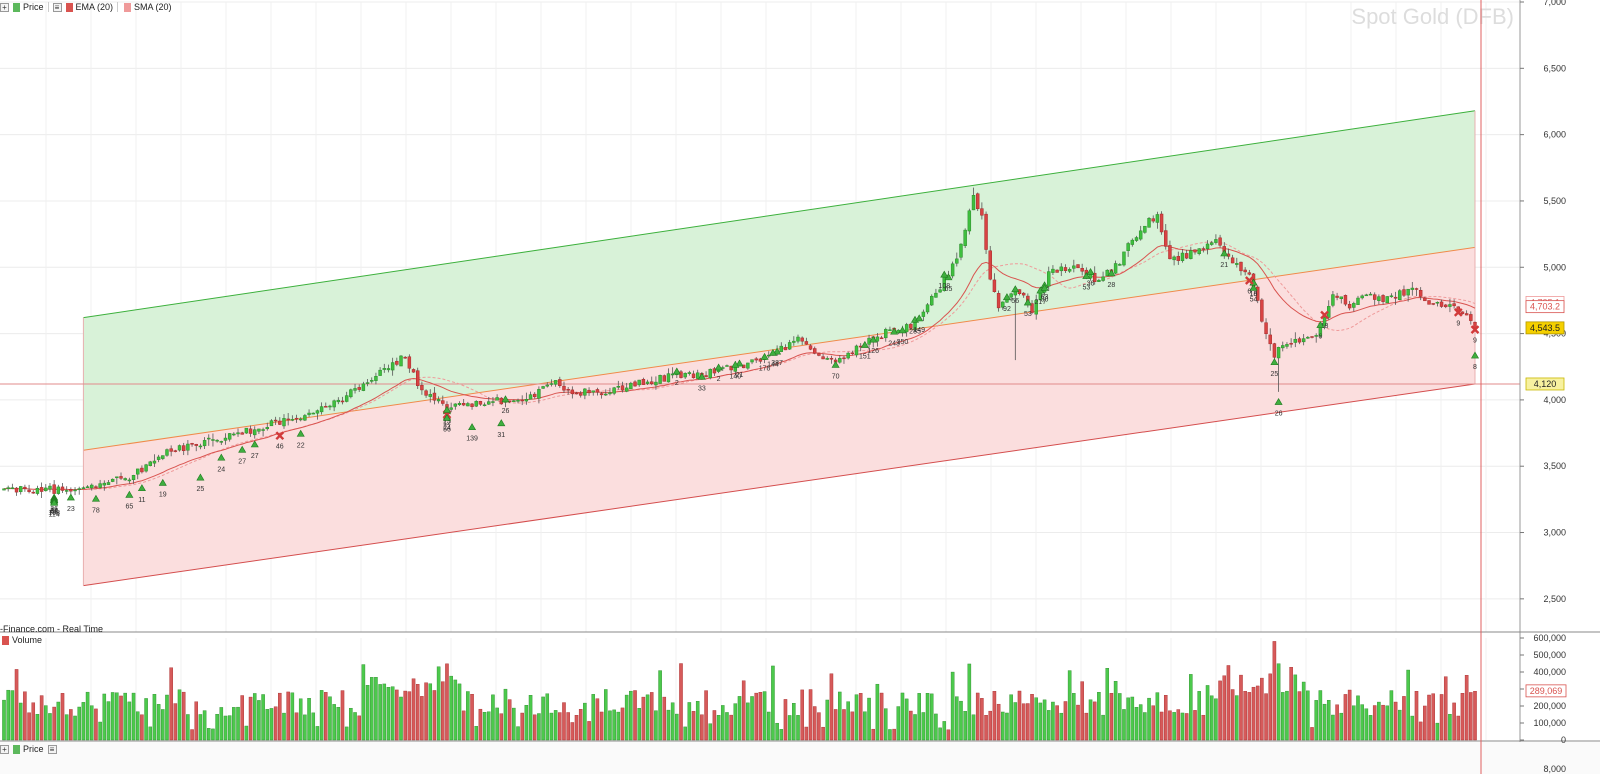 Image resolution: width=1600 pixels, height=779 pixels. What do you see at coordinates (23, 640) in the screenshot?
I see `legend-item-volume: Volume` at bounding box center [23, 640].